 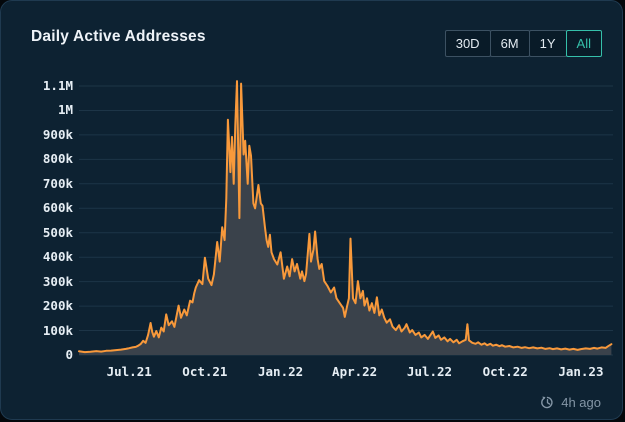 What do you see at coordinates (523, 43) in the screenshot?
I see `time-range-selector: 30D 6M 1Y All` at bounding box center [523, 43].